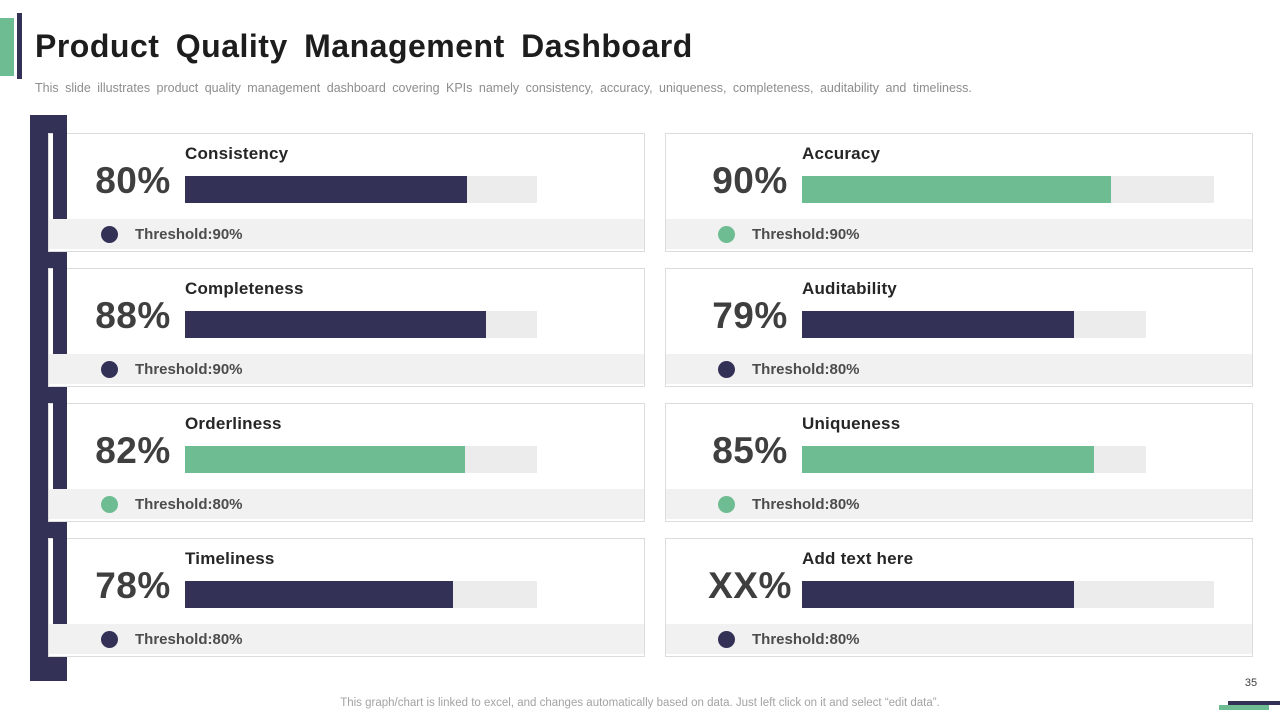  What do you see at coordinates (1244, 707) in the screenshot?
I see `corner-accent-green-line` at bounding box center [1244, 707].